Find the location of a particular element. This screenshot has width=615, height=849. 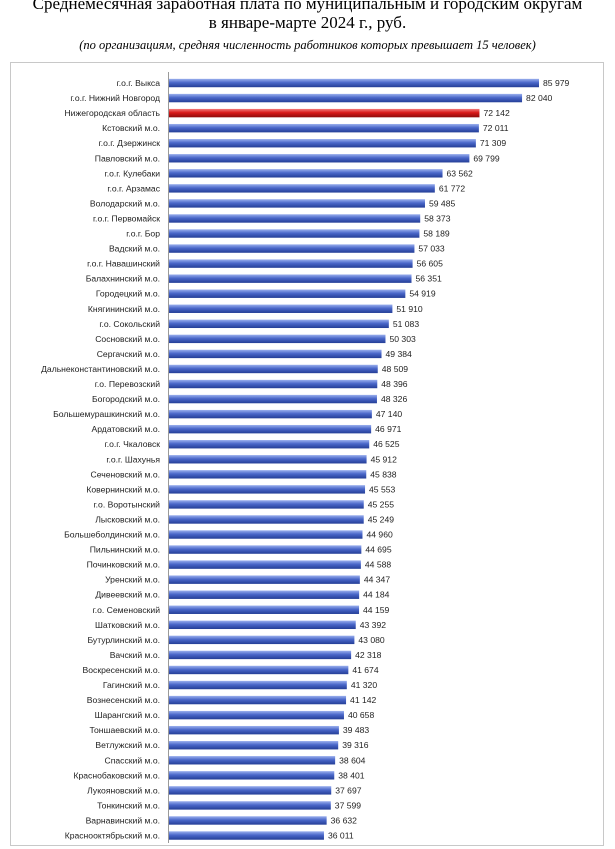

category-label: Бутурлинский м.о. is located at coordinates (123, 640).